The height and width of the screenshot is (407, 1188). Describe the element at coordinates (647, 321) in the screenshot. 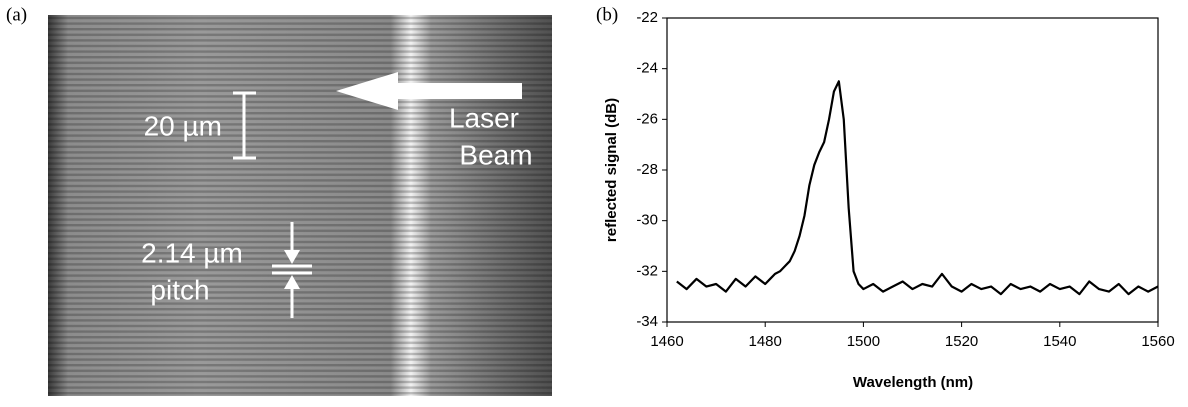

I see `y-tick-label: -34` at that location.